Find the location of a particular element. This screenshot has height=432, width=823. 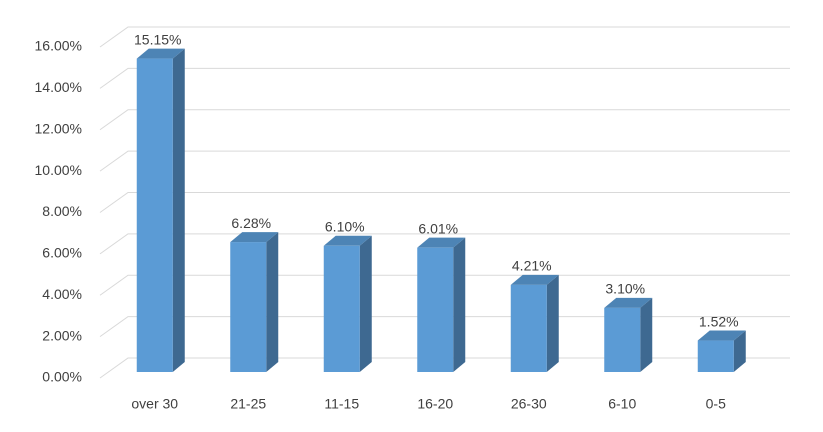

y-tick-label: 2.00% is located at coordinates (62, 335).